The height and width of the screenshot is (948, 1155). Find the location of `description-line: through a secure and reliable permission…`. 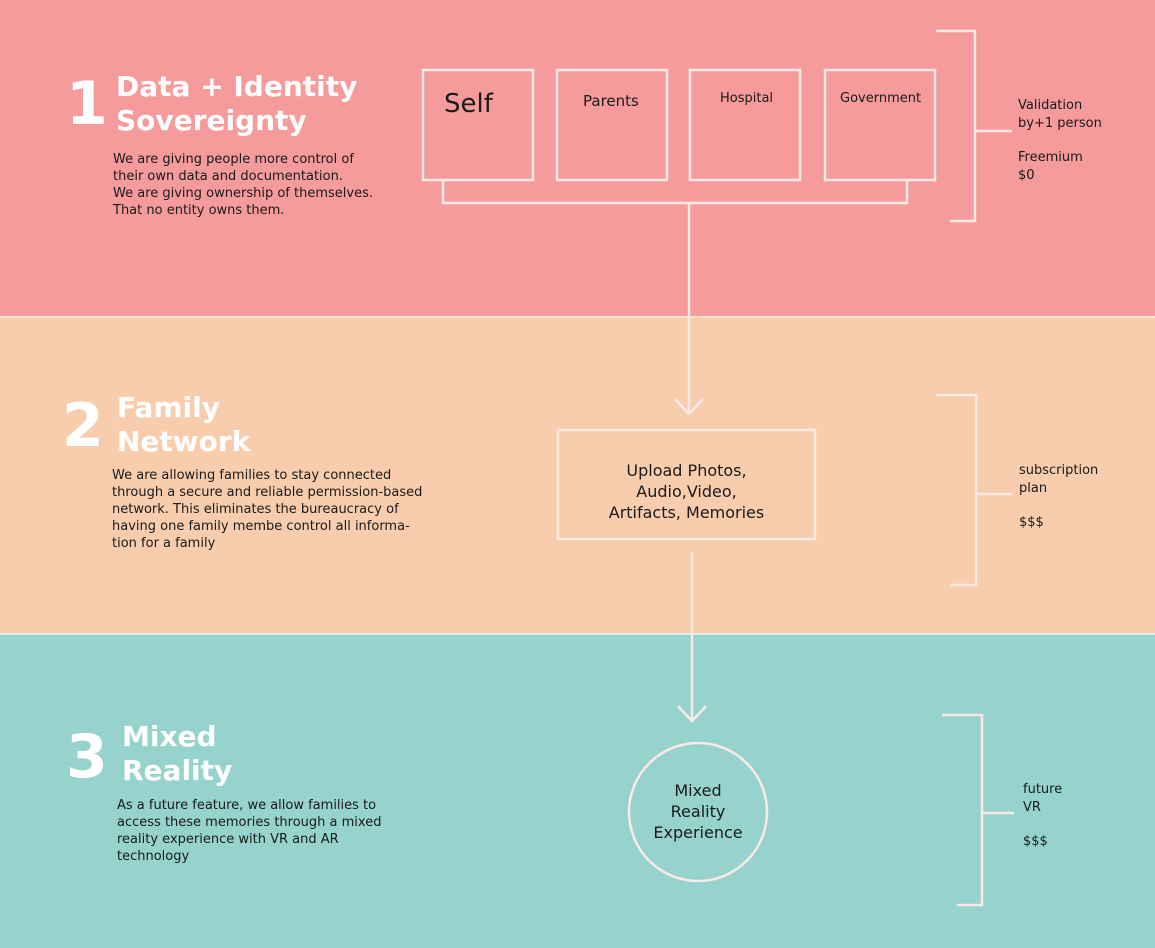

description-line: through a secure and reliable permission… is located at coordinates (267, 492).